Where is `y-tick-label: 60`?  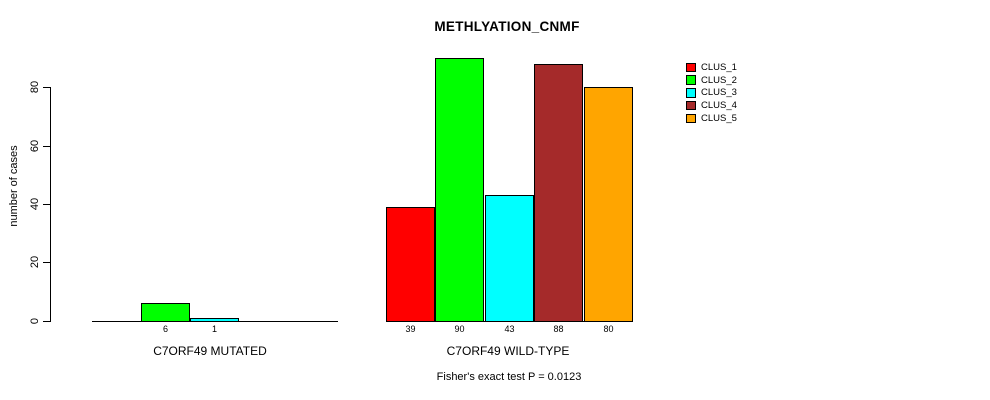
y-tick-label: 60 is located at coordinates (35, 146).